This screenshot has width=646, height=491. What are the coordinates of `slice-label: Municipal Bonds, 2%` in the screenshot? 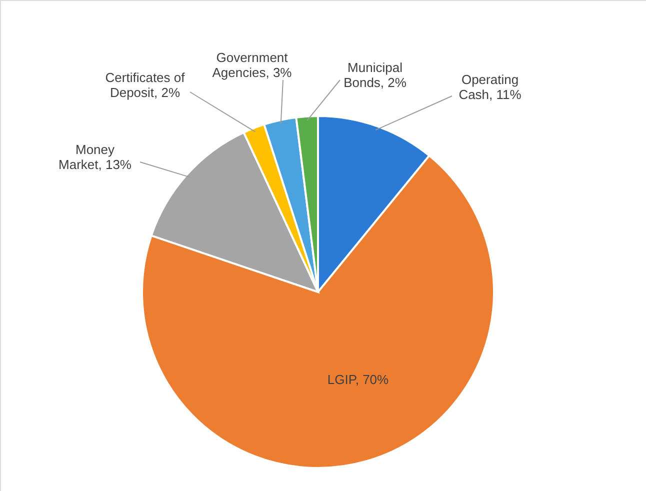 It's located at (375, 75).